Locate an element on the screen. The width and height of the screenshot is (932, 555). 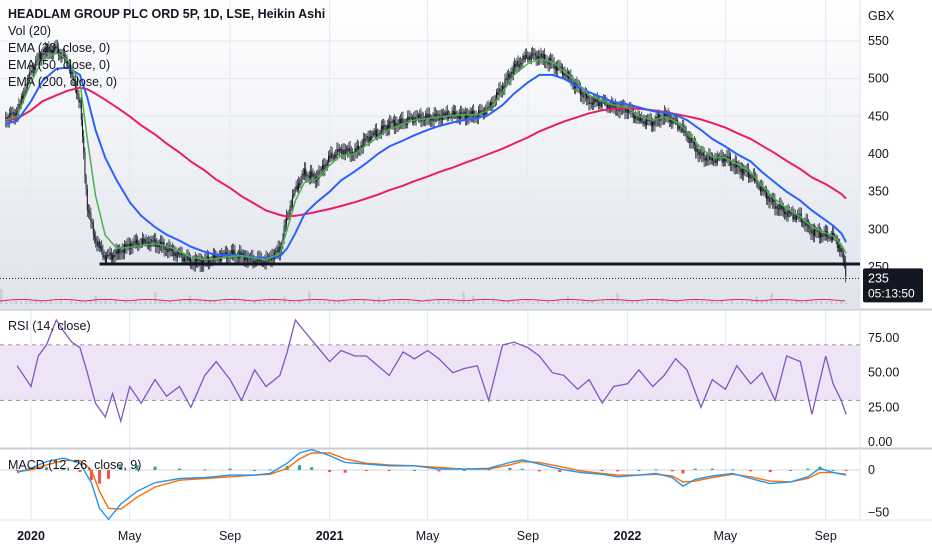
legend-ema20: EMA (20, close, 0) is located at coordinates (59, 48).